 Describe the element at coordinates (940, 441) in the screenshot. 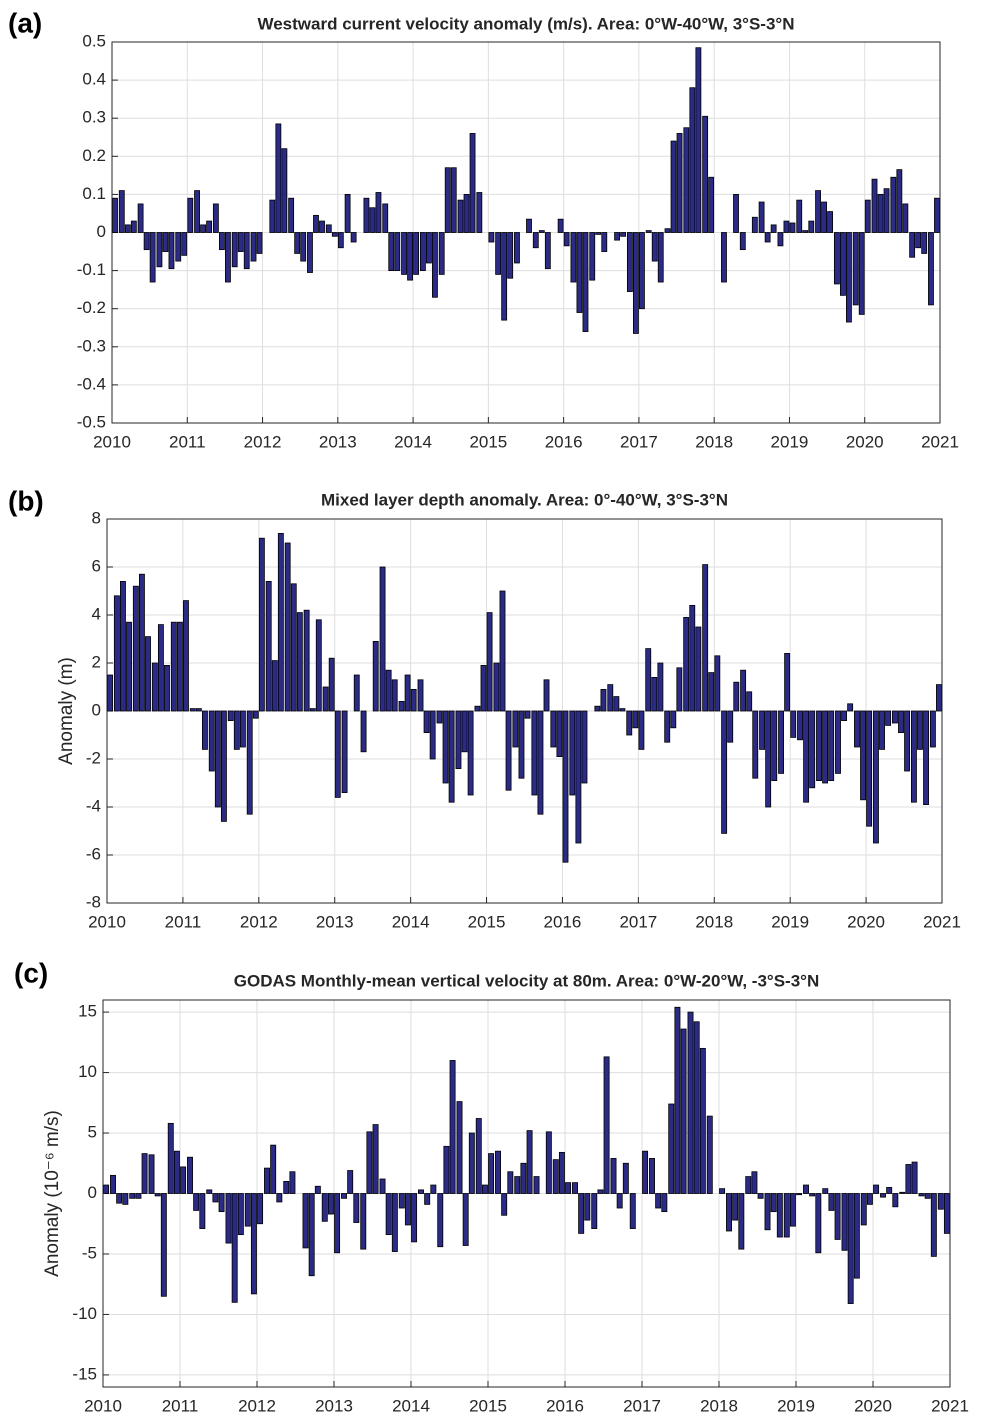

I see `x-tick-label: 2021` at that location.